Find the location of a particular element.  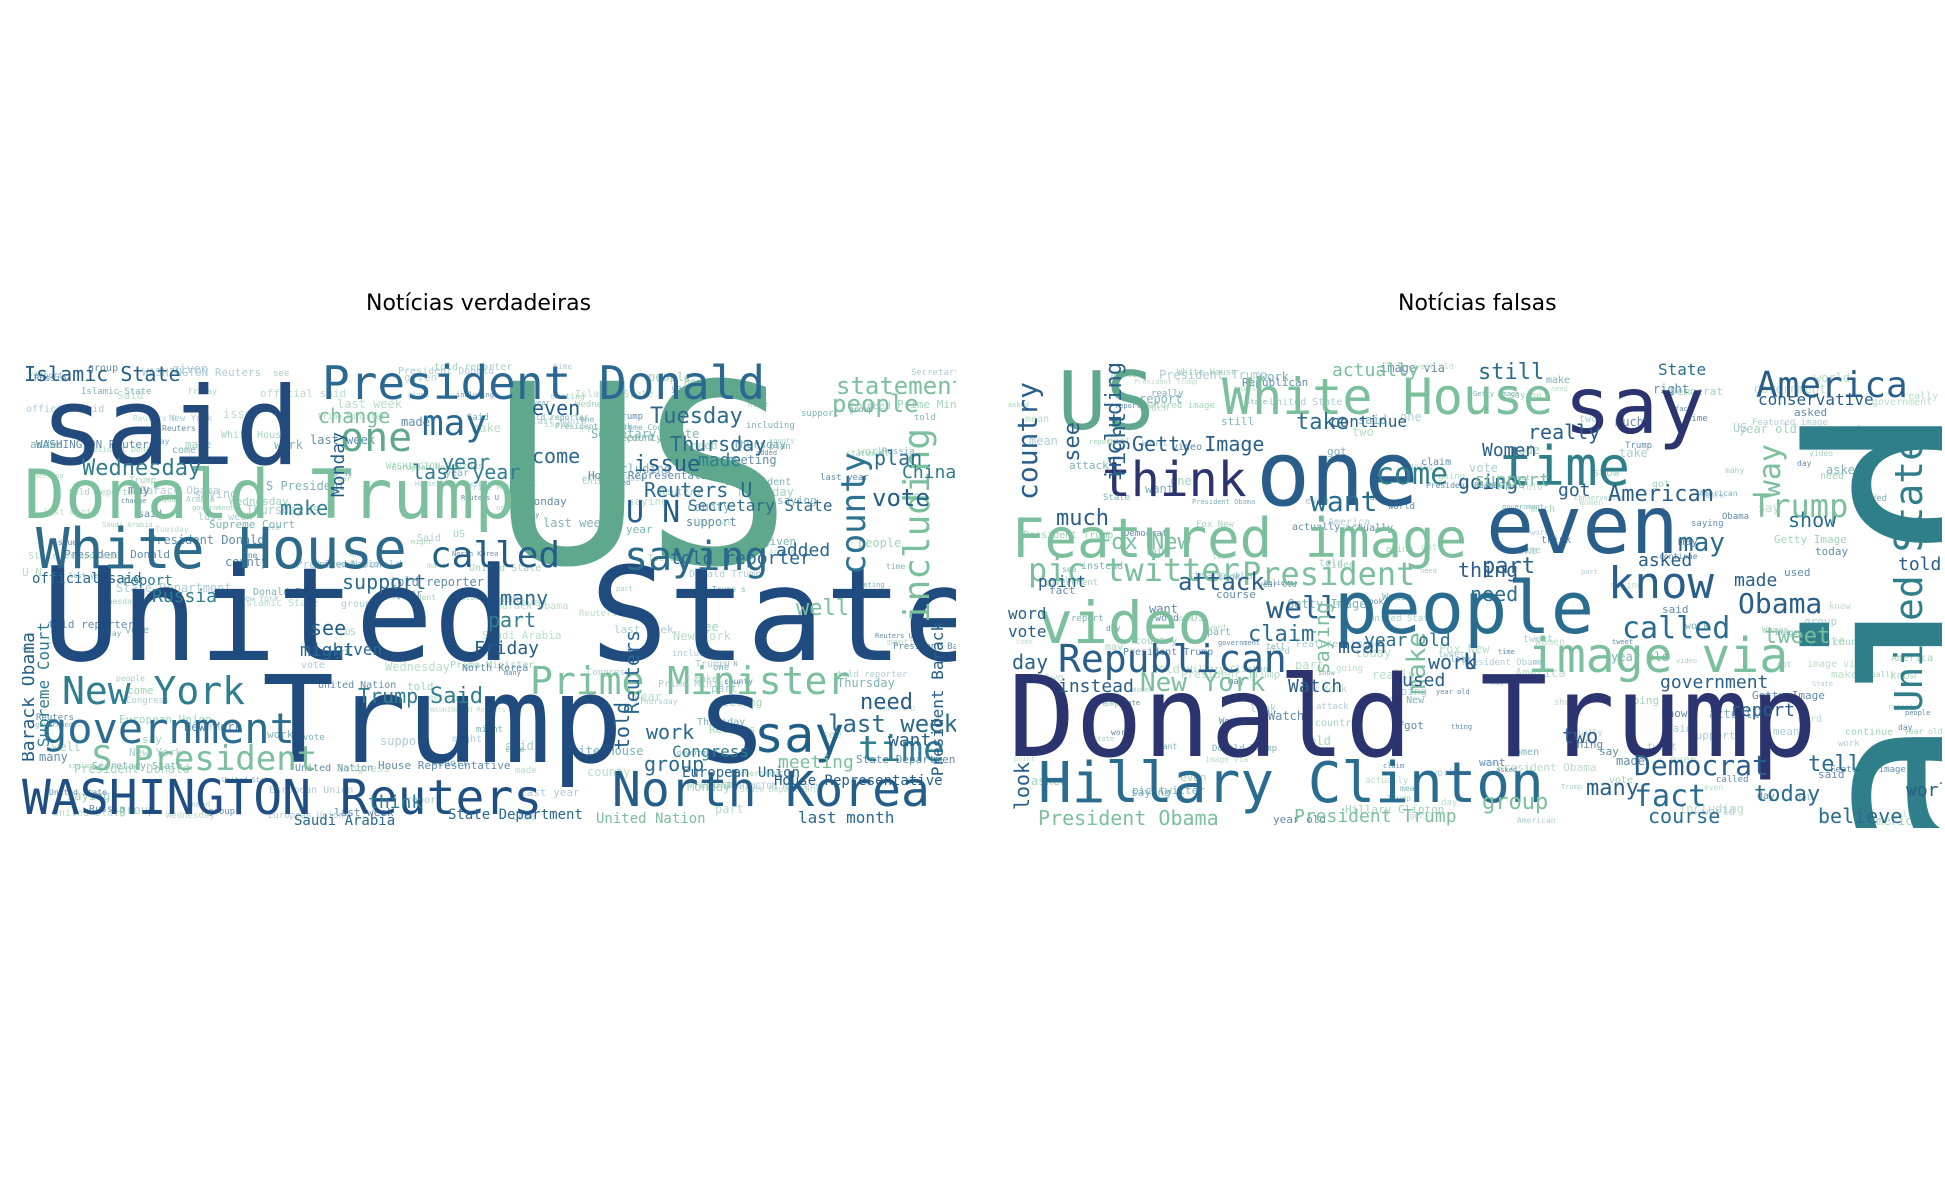

cloud-filler-word: United Nation is located at coordinates (357, 685).